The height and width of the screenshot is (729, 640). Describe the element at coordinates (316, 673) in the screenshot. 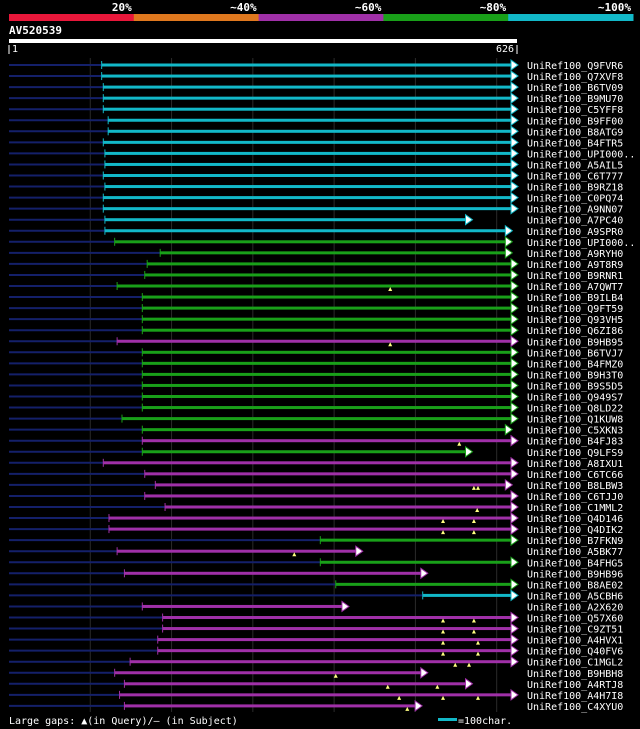

I see `hit-row: UniRef100_B9HBH8` at that location.